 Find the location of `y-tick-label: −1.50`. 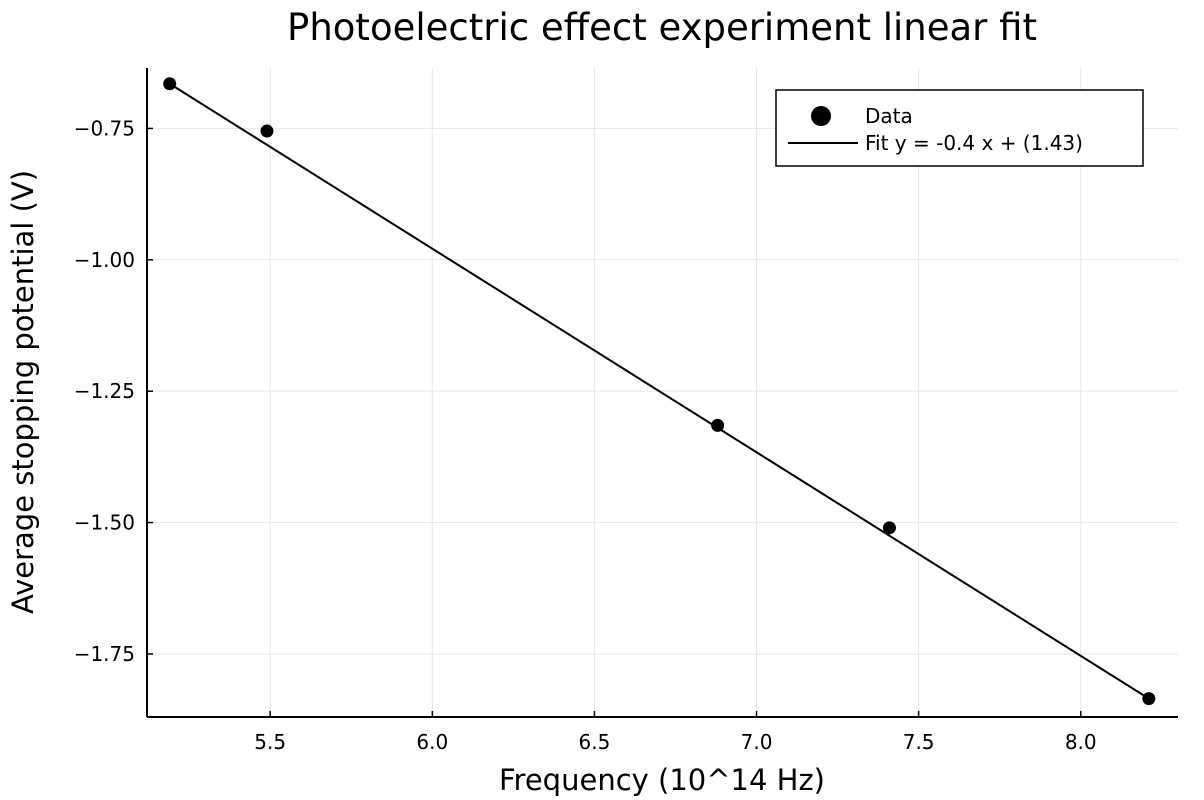

y-tick-label: −1.50 is located at coordinates (104, 523).